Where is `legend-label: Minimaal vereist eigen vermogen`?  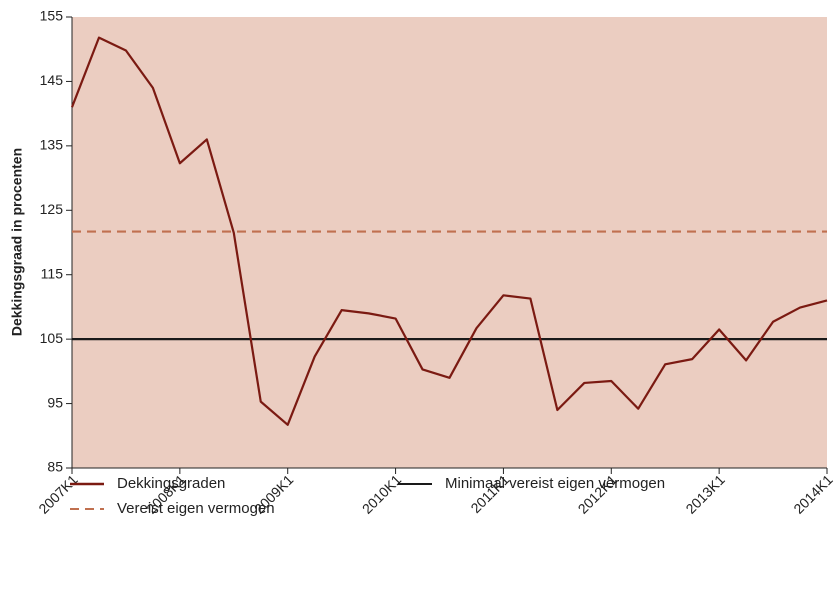
legend-label: Minimaal vereist eigen vermogen is located at coordinates (555, 483).